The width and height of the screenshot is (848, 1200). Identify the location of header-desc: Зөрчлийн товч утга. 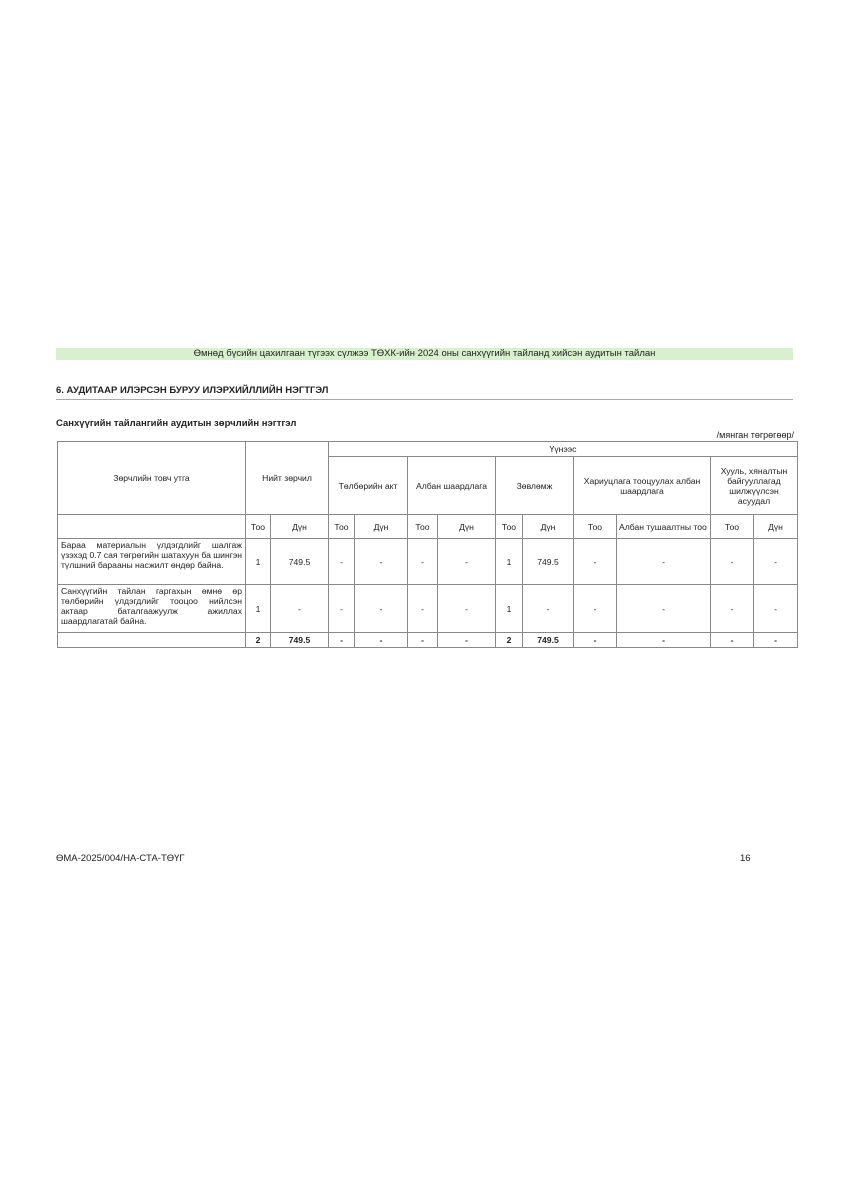
(151, 478).